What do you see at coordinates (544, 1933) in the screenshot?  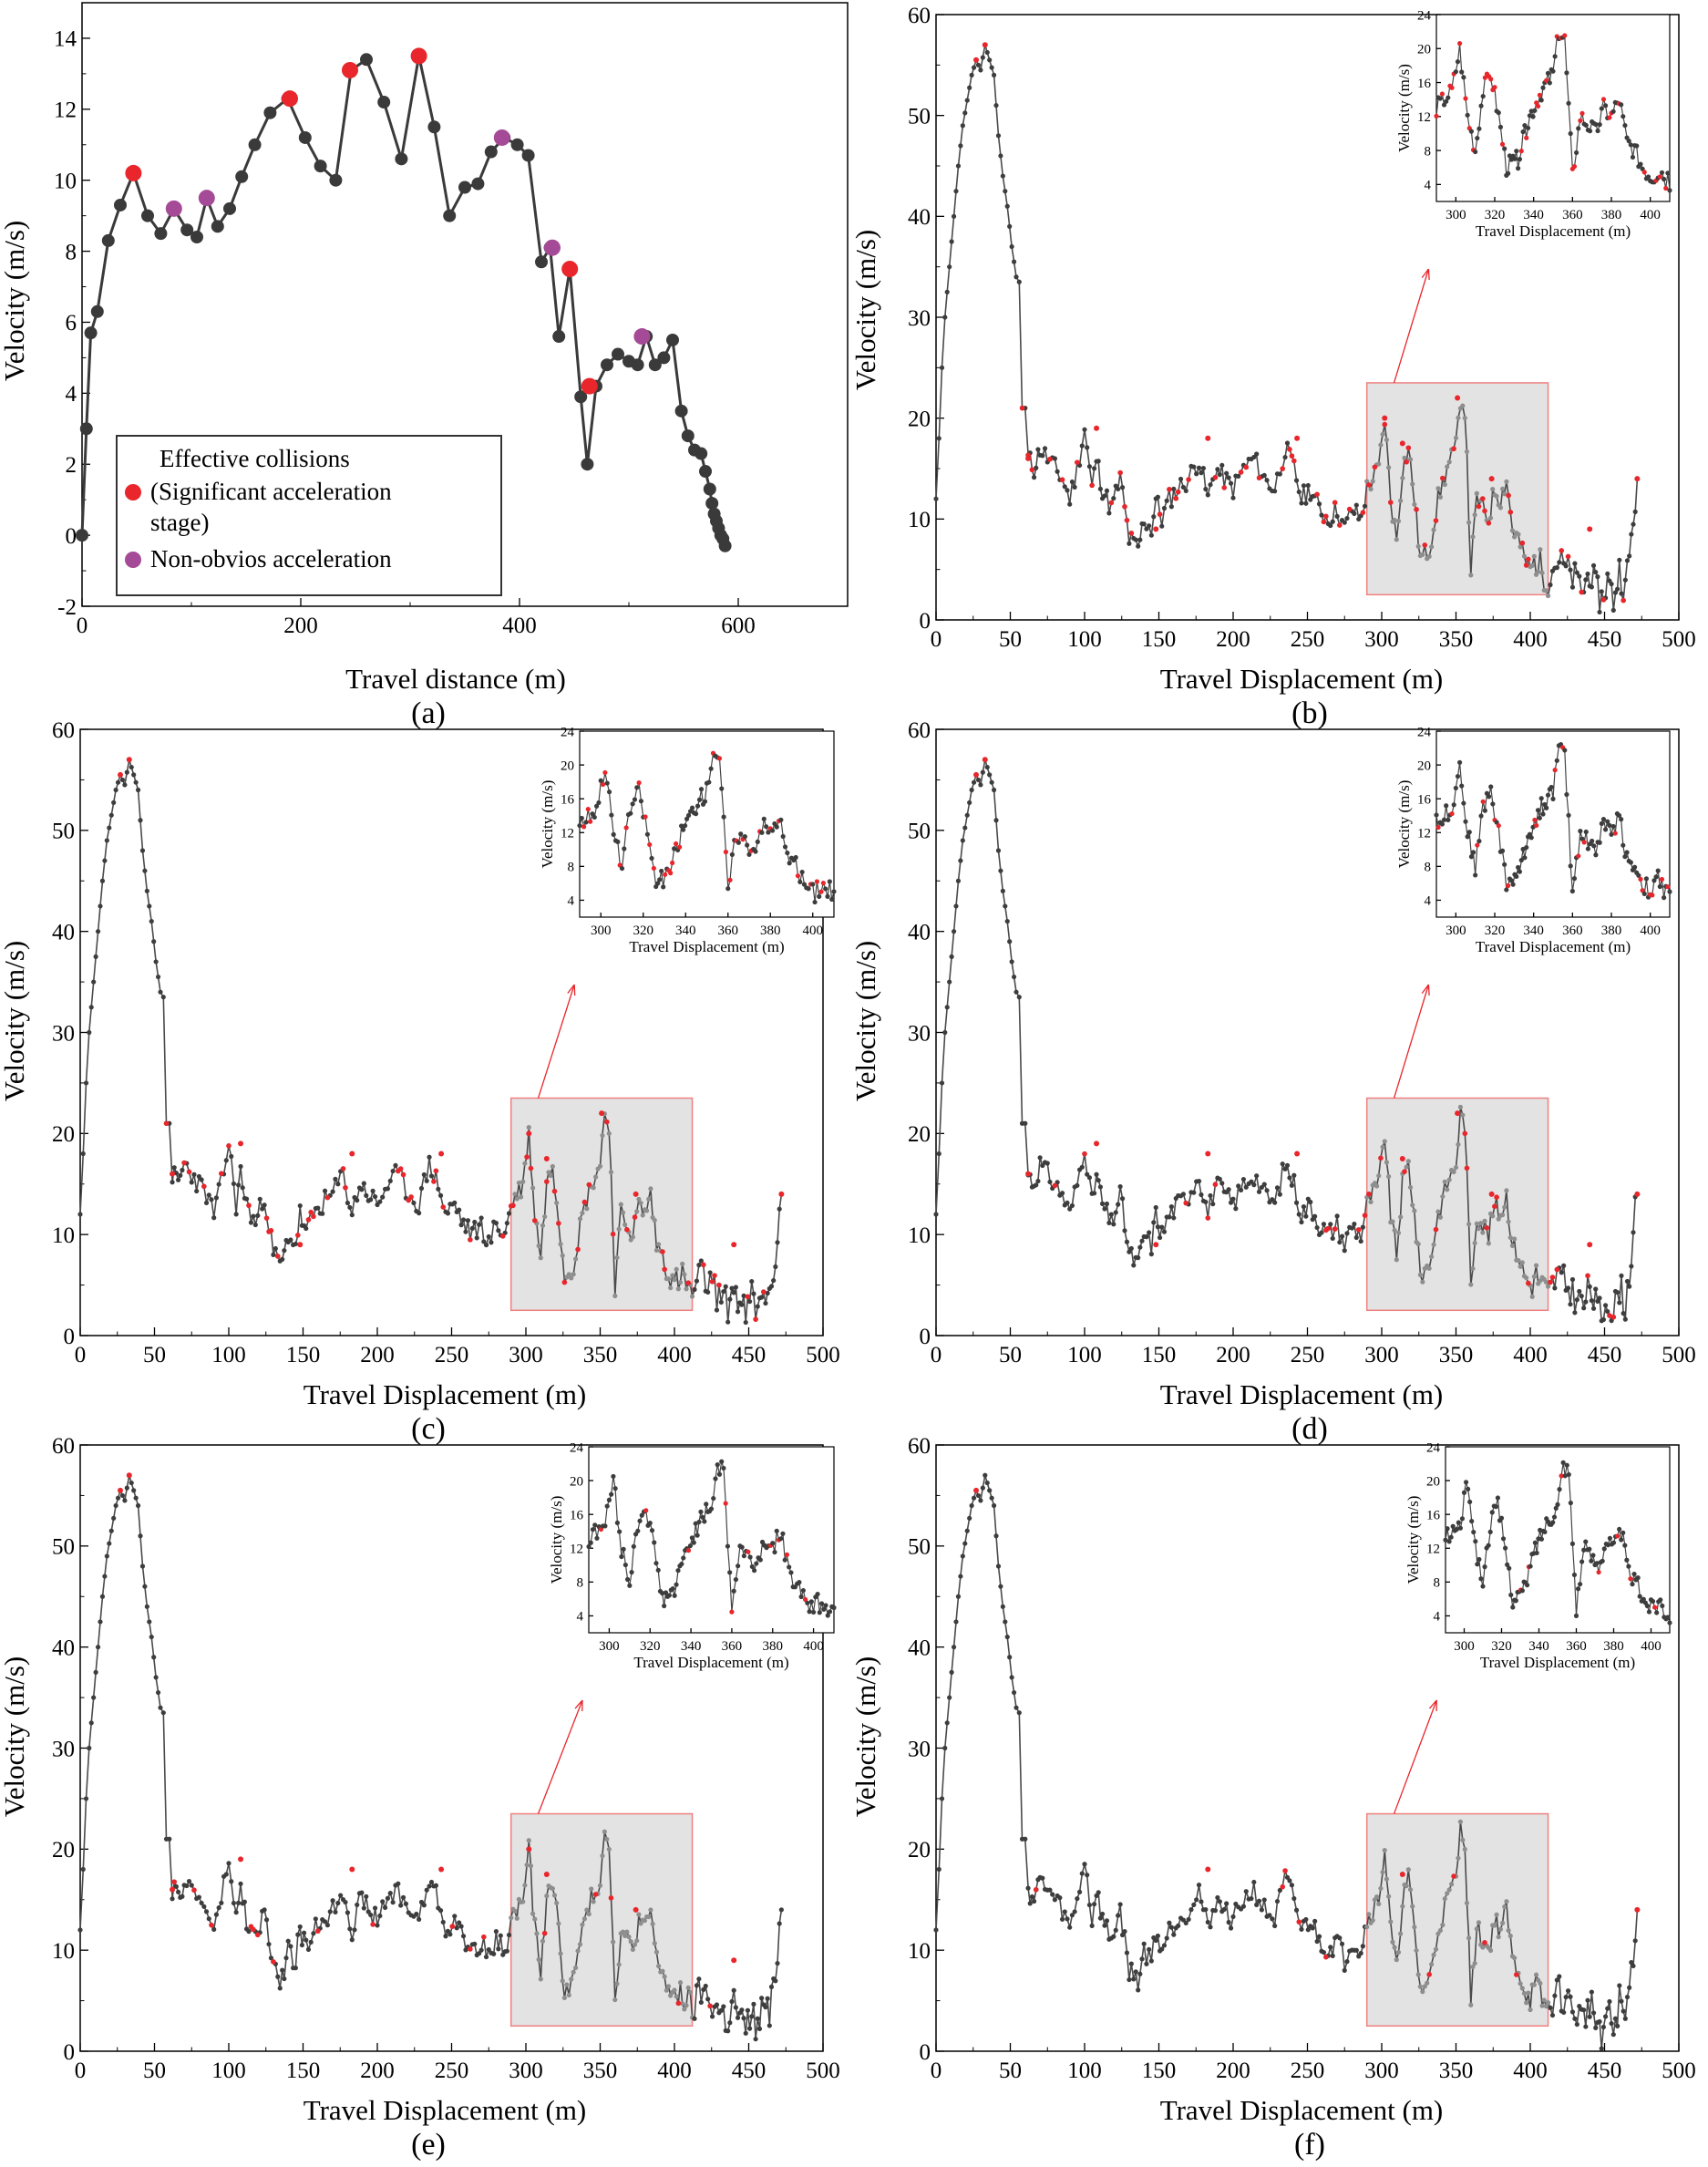 I see `panel-e-peak-point` at bounding box center [544, 1933].